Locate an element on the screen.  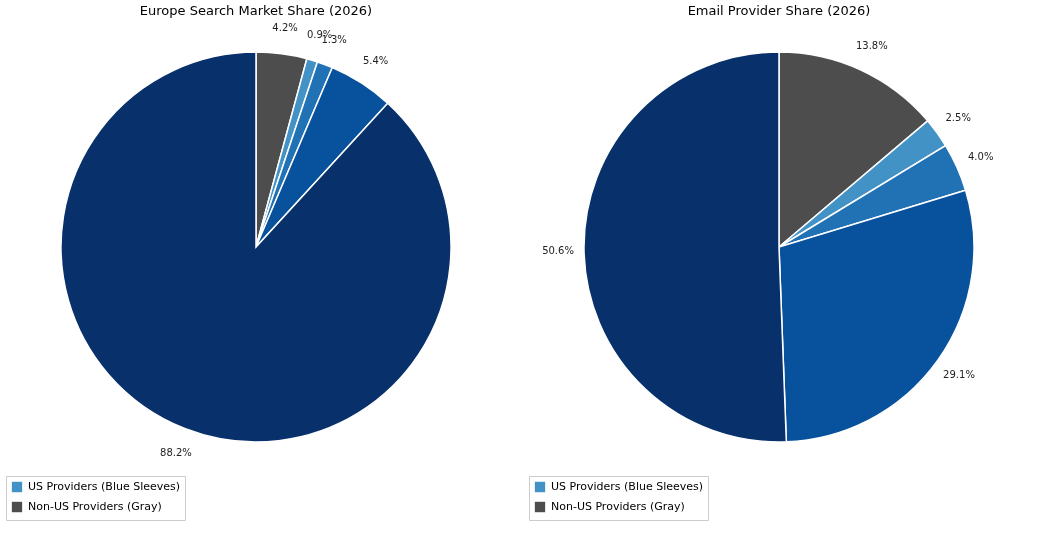
chart-title: Email Provider Share (2026) is located at coordinates (779, 10).